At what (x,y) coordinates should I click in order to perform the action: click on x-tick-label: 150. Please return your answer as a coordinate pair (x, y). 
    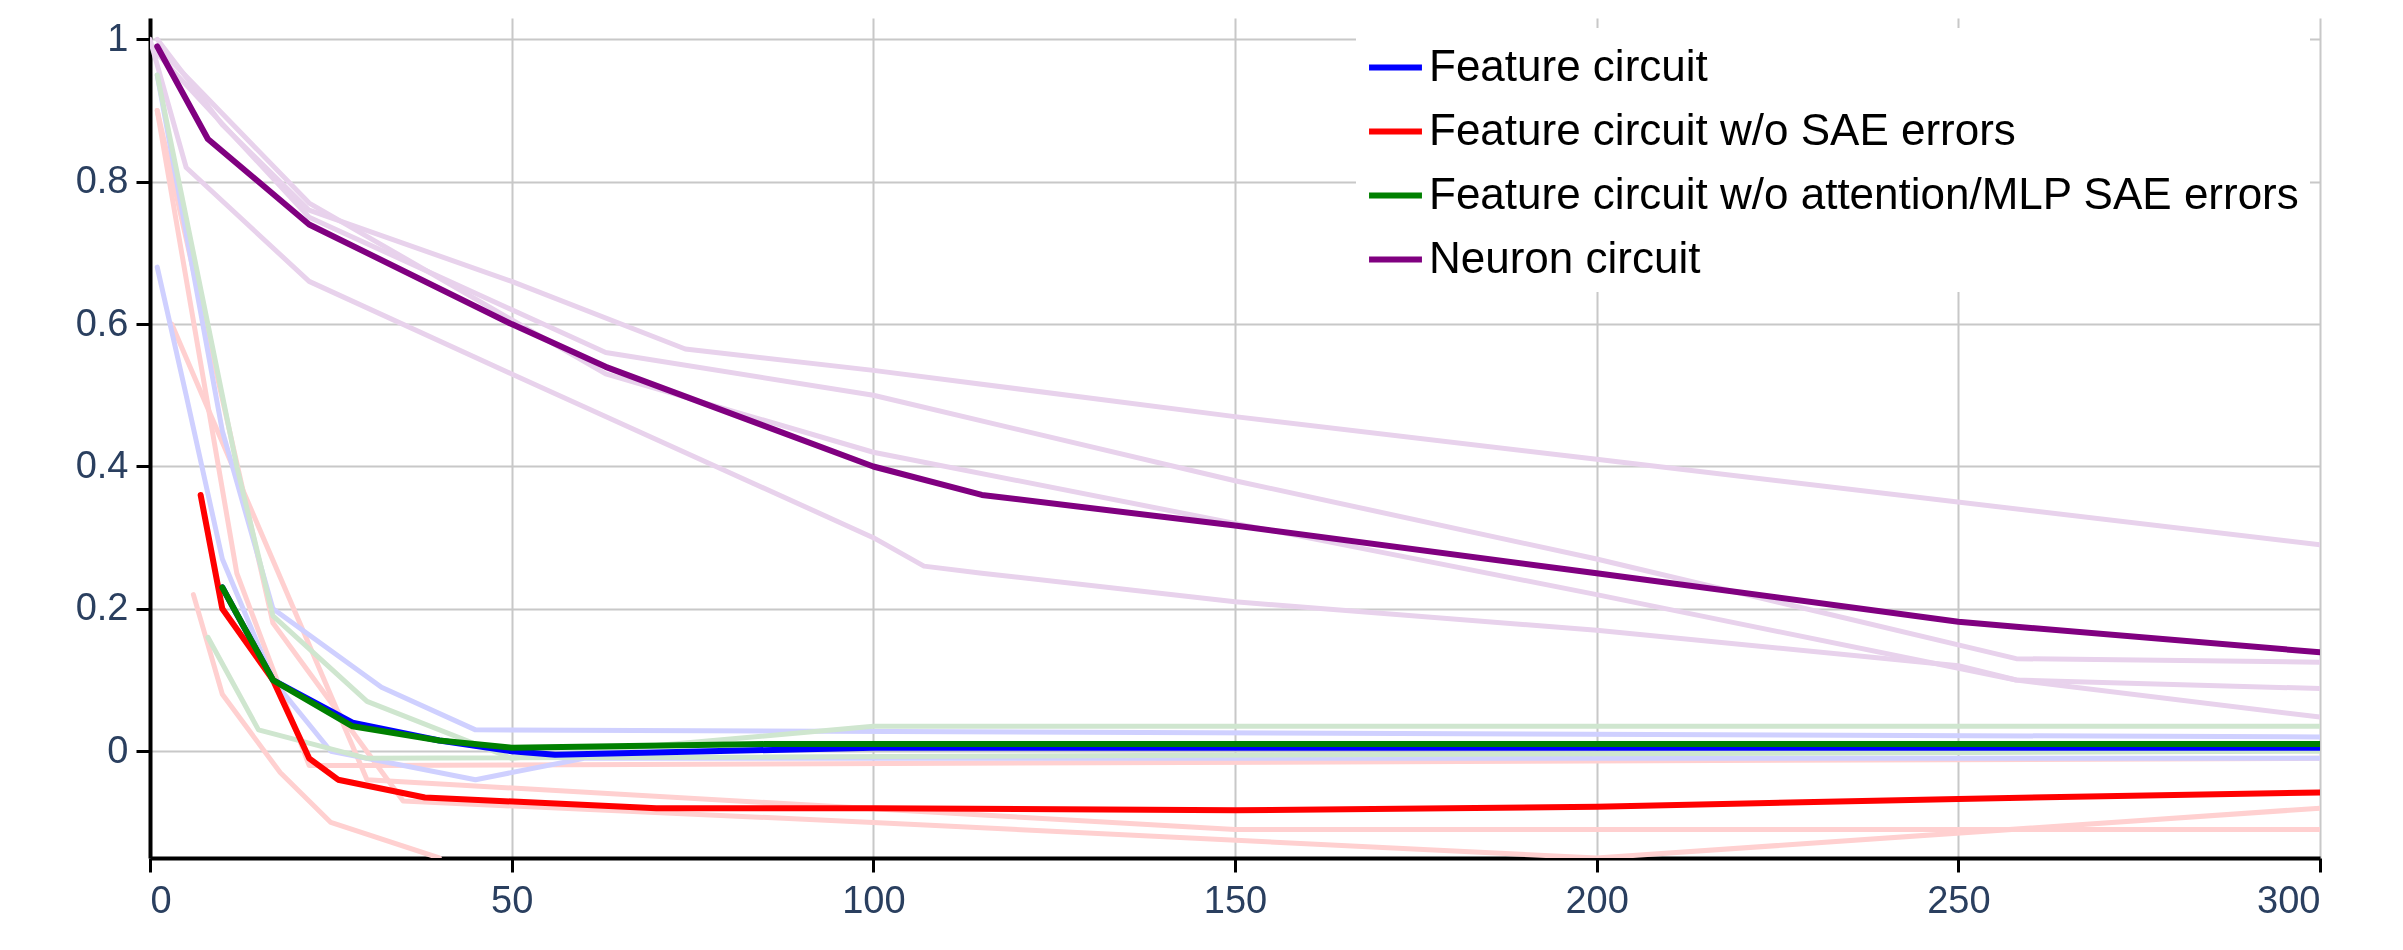
    Looking at the image, I should click on (1235, 899).